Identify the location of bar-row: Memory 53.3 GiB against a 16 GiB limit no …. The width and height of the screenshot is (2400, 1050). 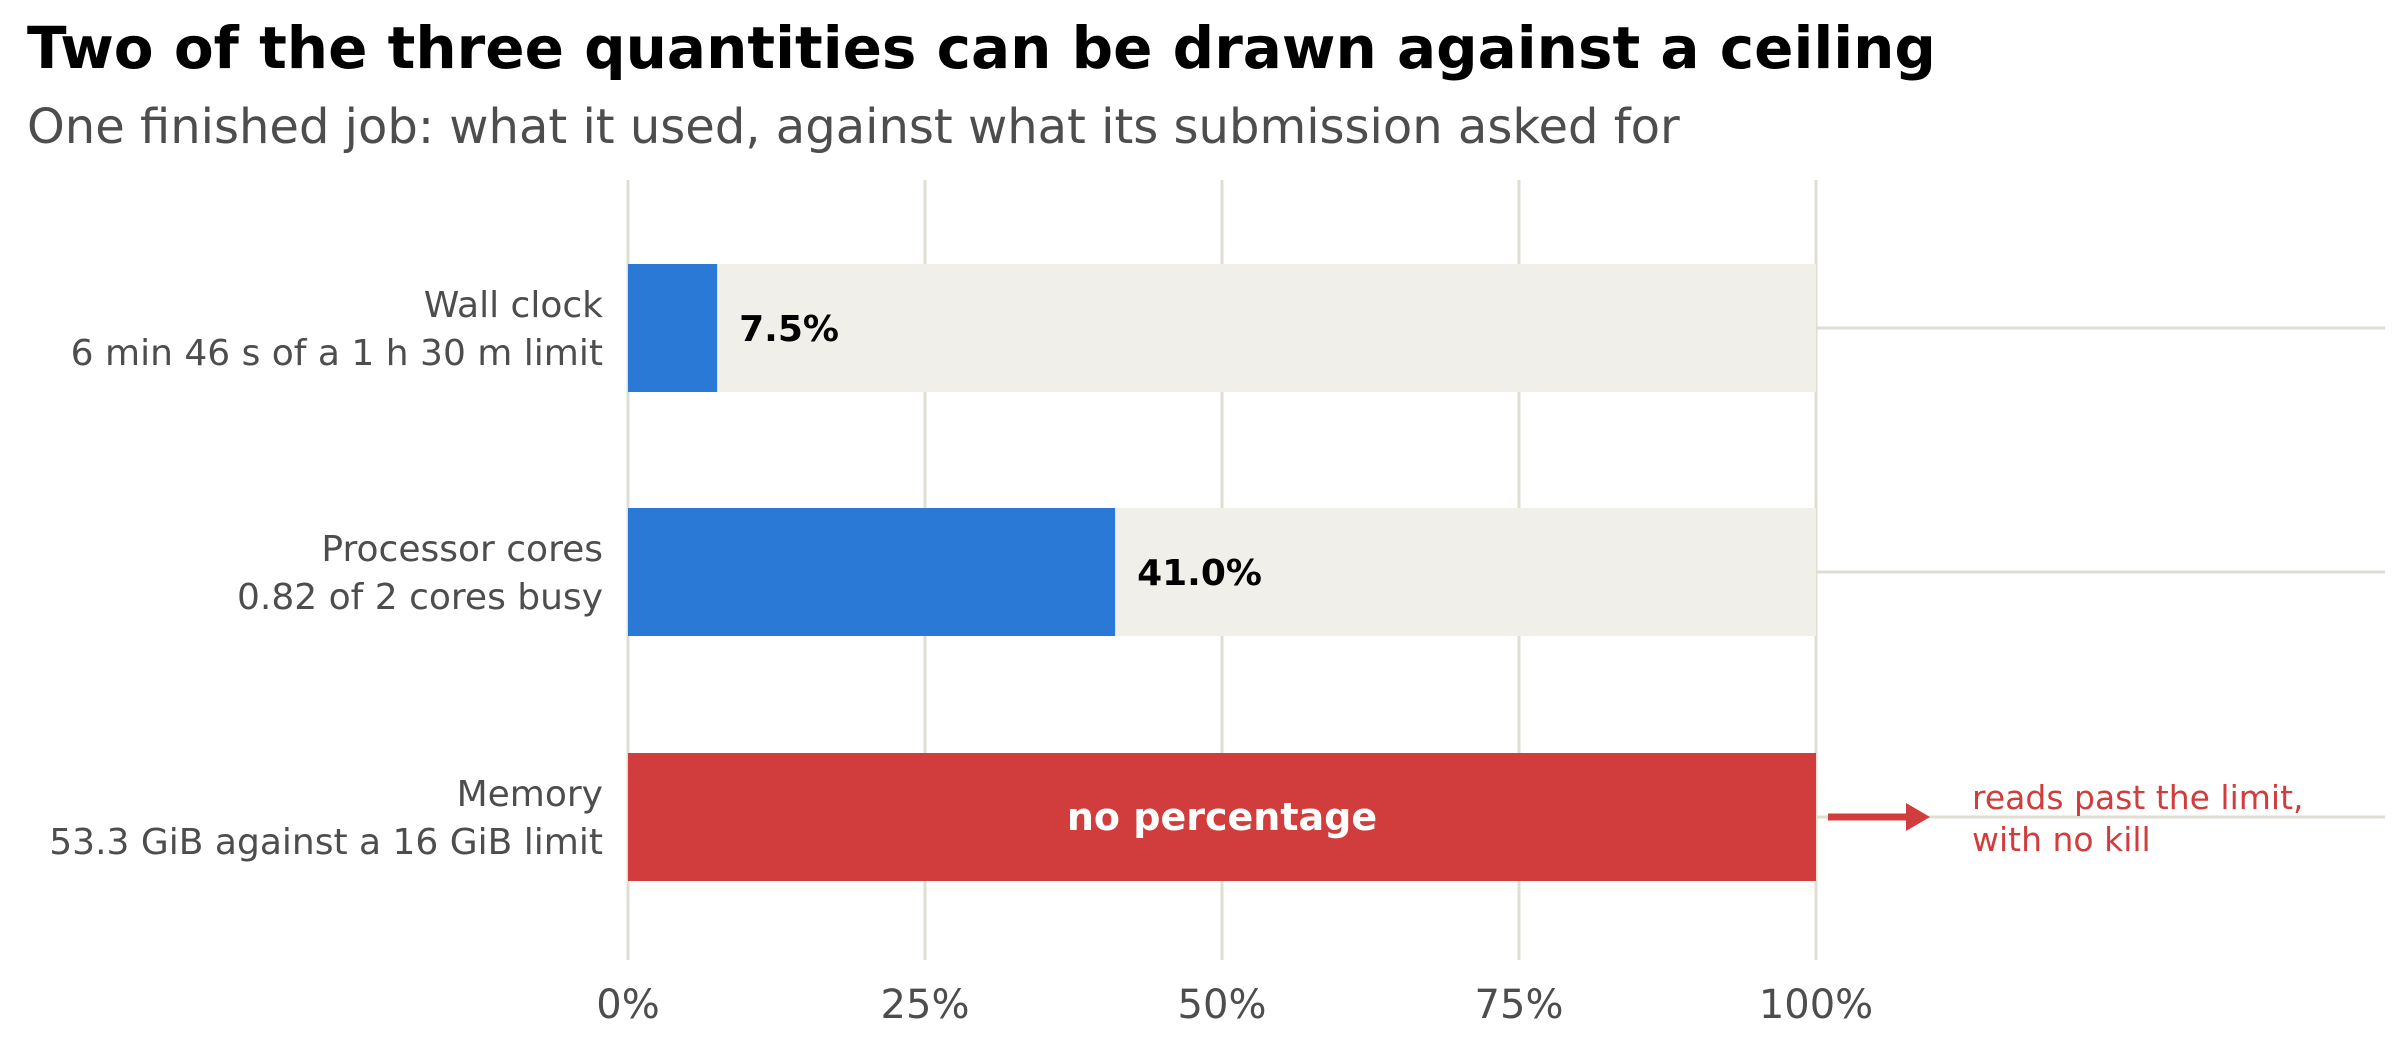
(1217, 817).